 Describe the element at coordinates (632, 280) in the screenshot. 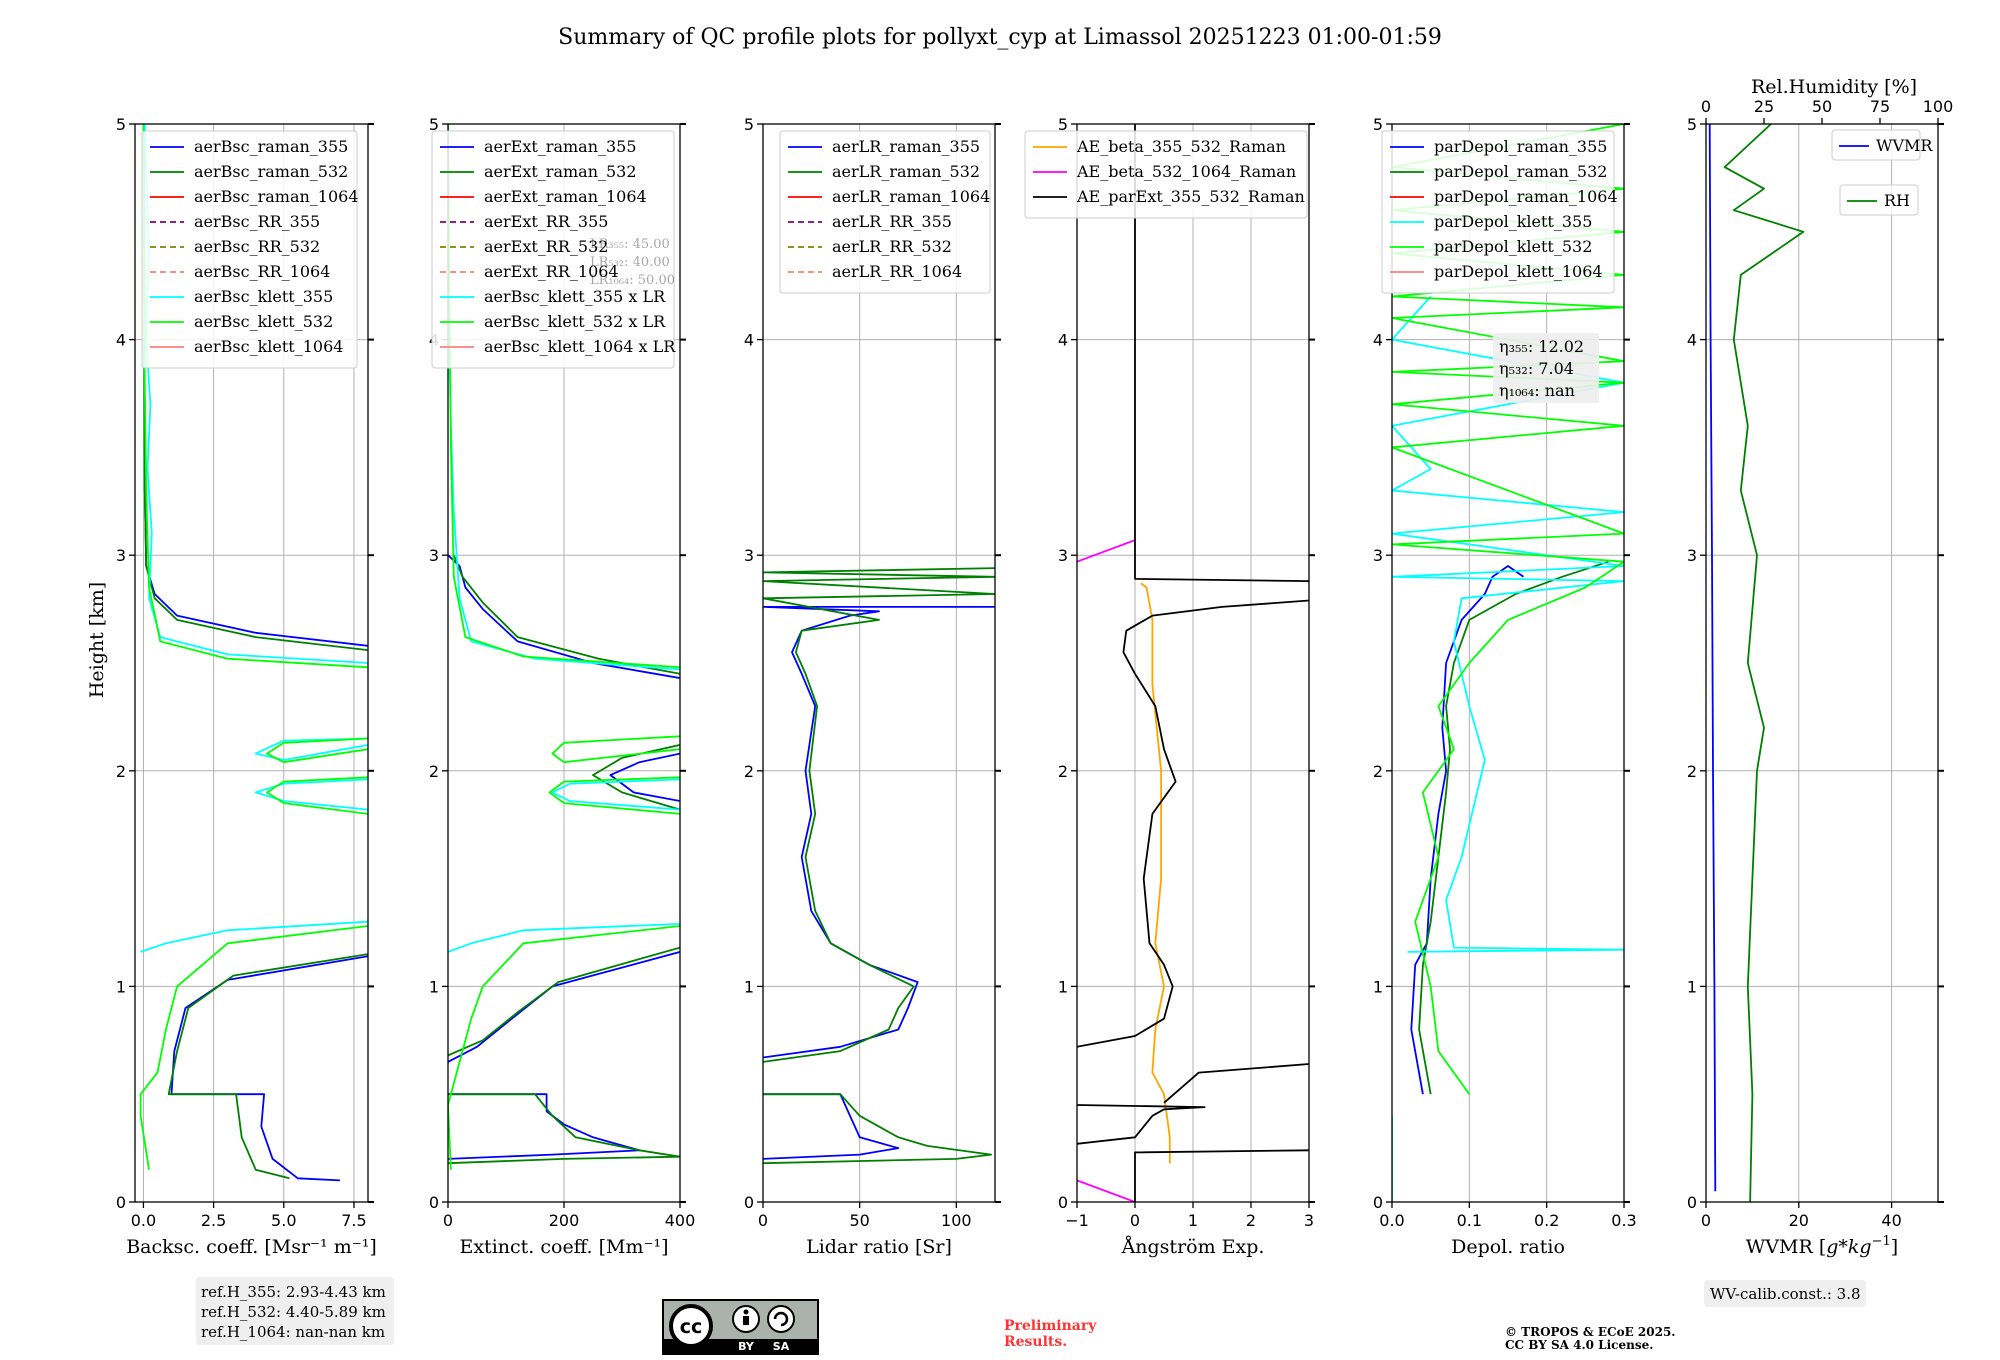

I see `lr-text: LR₁₀₆₄: 50.00` at that location.